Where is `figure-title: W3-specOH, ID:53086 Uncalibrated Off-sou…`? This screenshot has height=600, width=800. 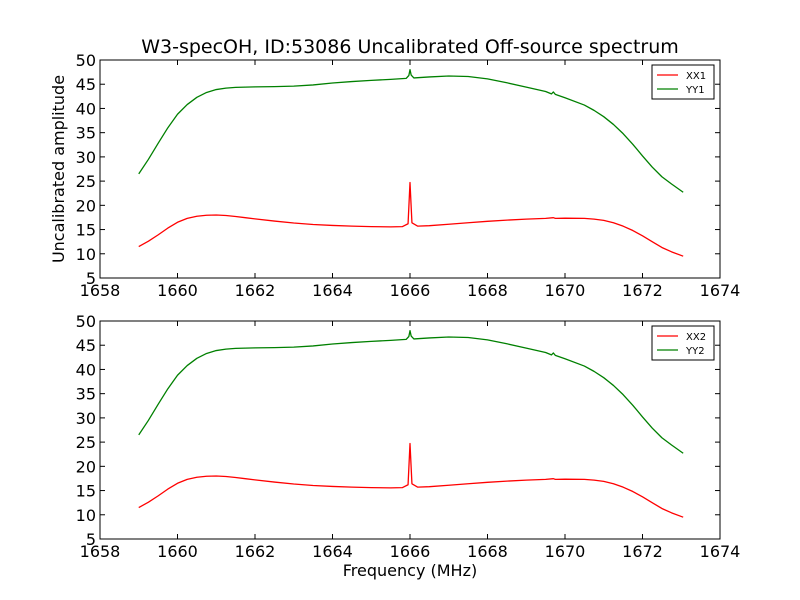 figure-title: W3-specOH, ID:53086 Uncalibrated Off-sou… is located at coordinates (410, 47).